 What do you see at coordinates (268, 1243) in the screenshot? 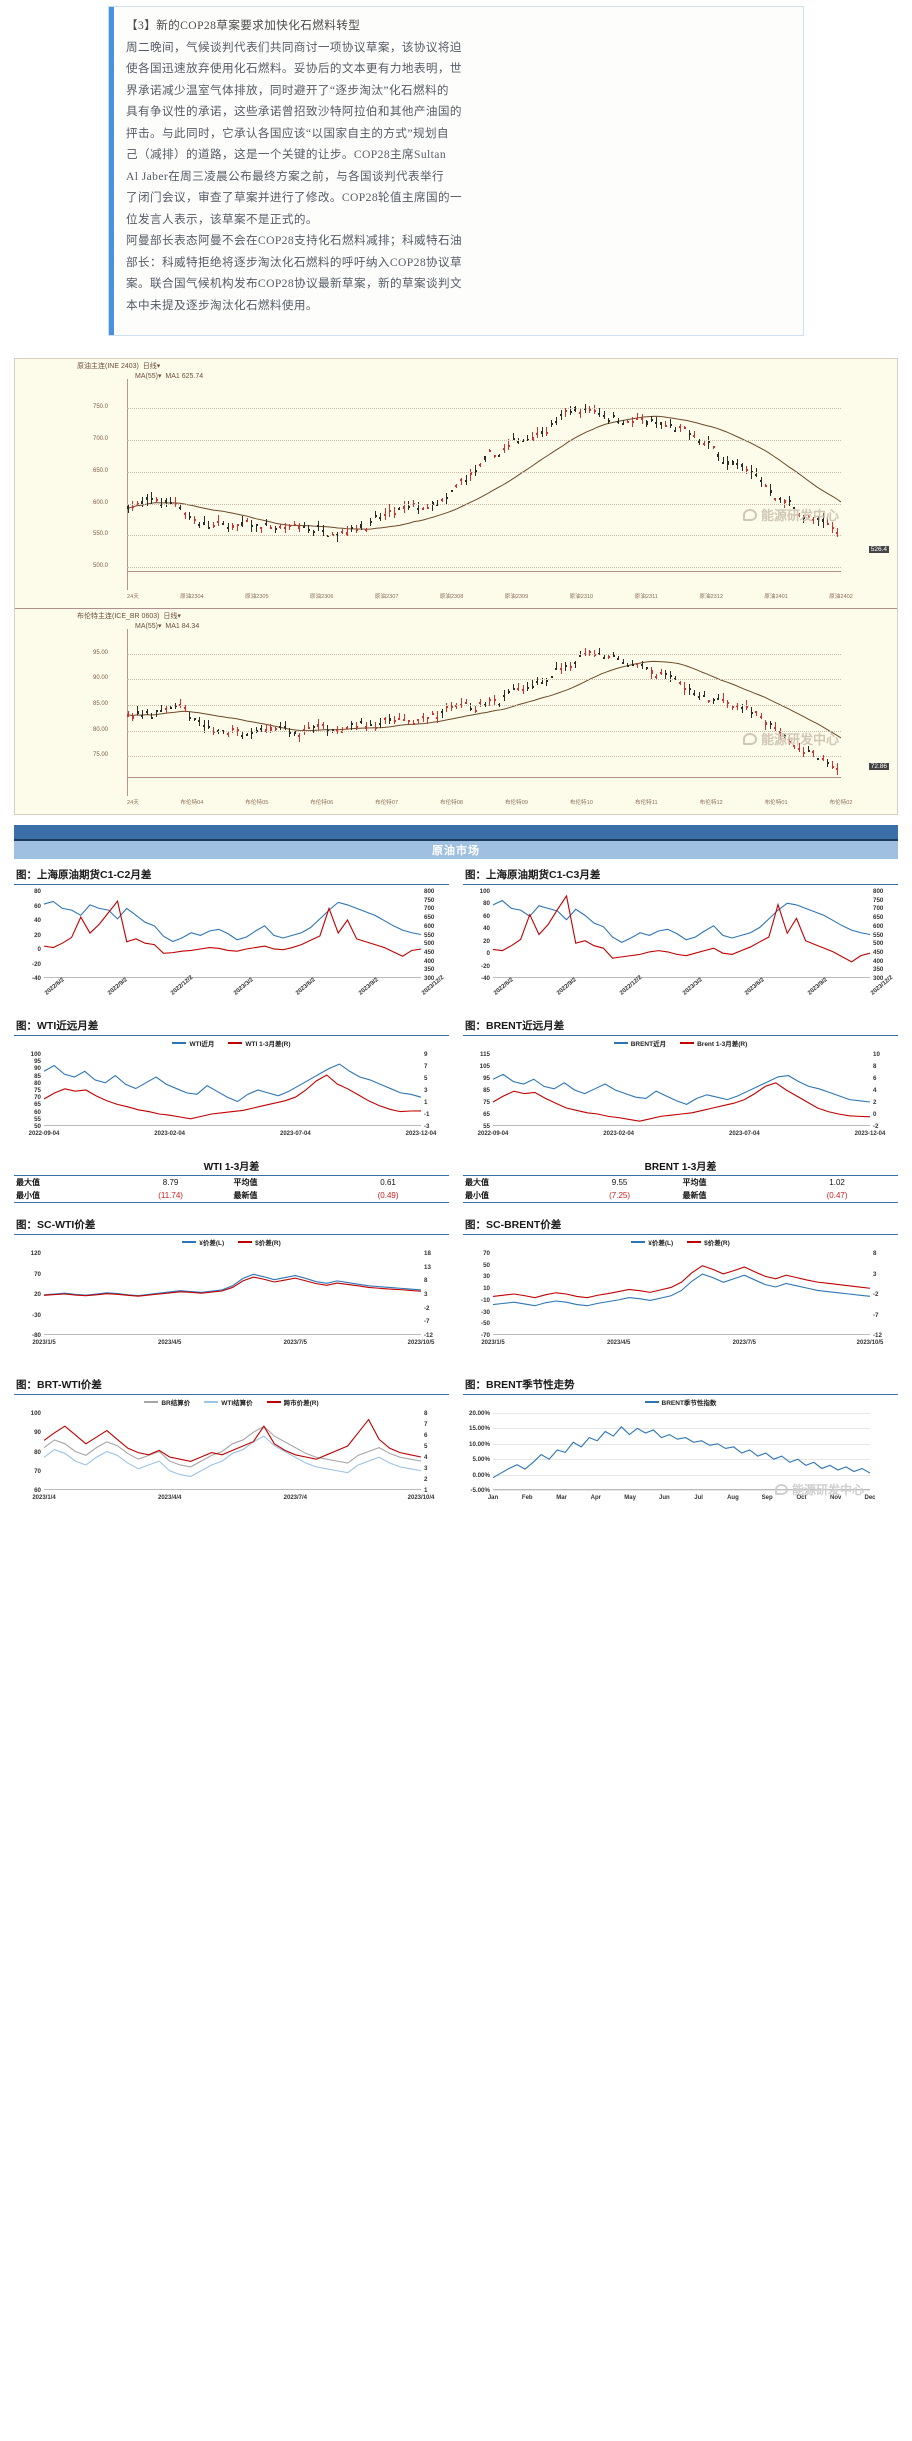
I see `legend-label: $价差(R)` at bounding box center [268, 1243].